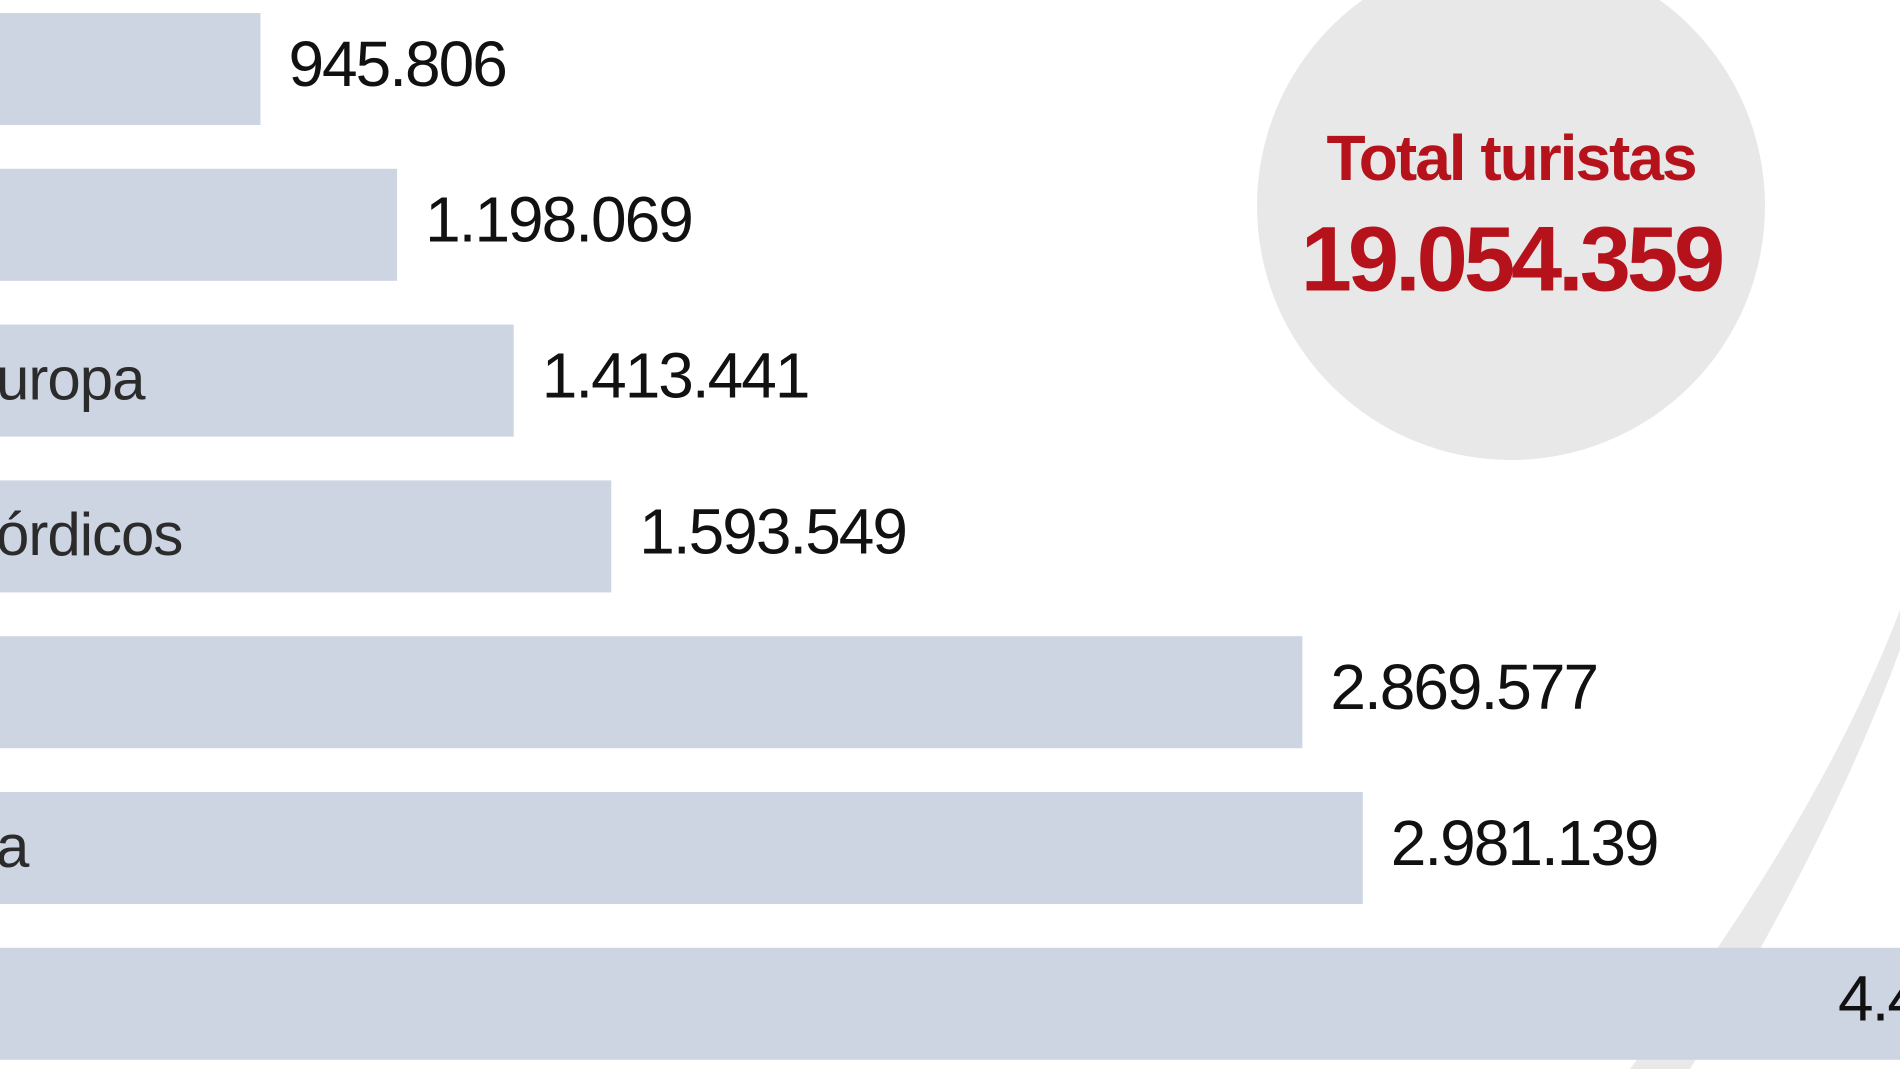 The image size is (1900, 1069). What do you see at coordinates (1524, 843) in the screenshot?
I see `value-label: 2.981.139` at bounding box center [1524, 843].